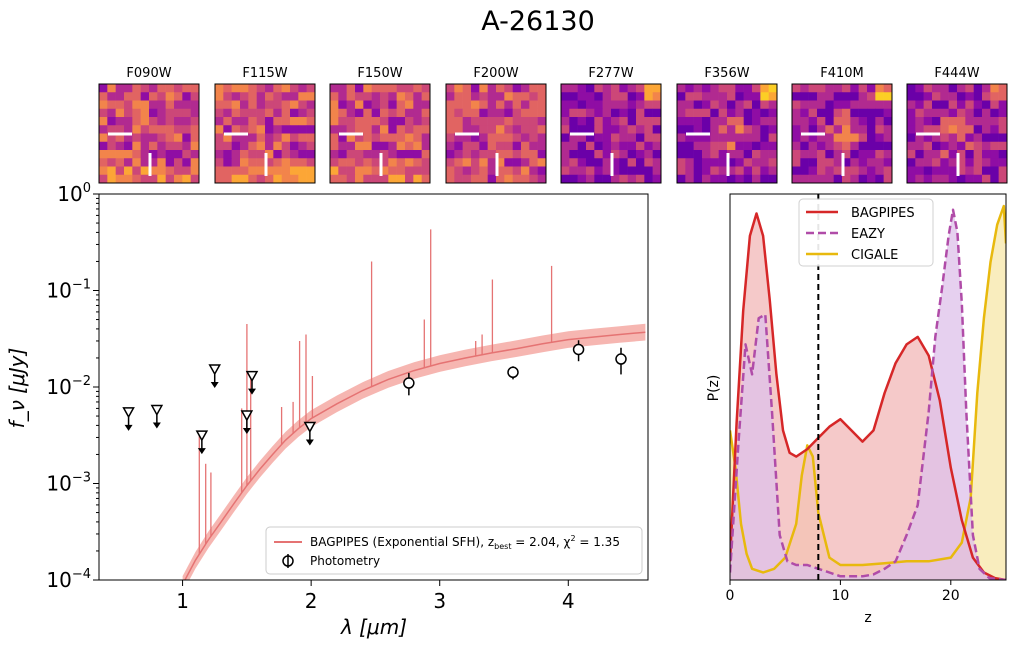 The width and height of the screenshot is (1016, 647). I want to click on photometry-marker, so click(513, 372).